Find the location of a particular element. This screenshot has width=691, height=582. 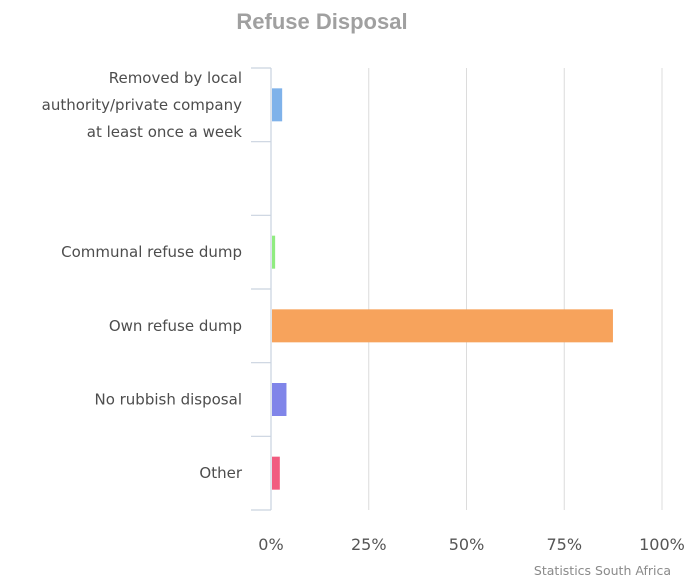

x-tick-label: 25% is located at coordinates (369, 544).